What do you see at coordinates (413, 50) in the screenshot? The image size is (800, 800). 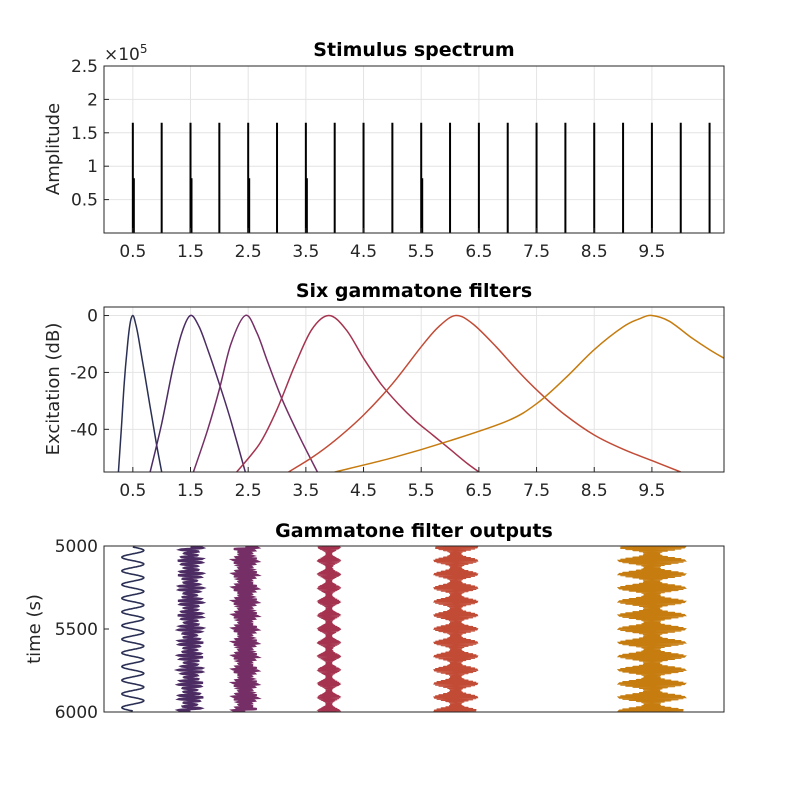 I see `p1-title: Stimulus spectrum` at bounding box center [413, 50].